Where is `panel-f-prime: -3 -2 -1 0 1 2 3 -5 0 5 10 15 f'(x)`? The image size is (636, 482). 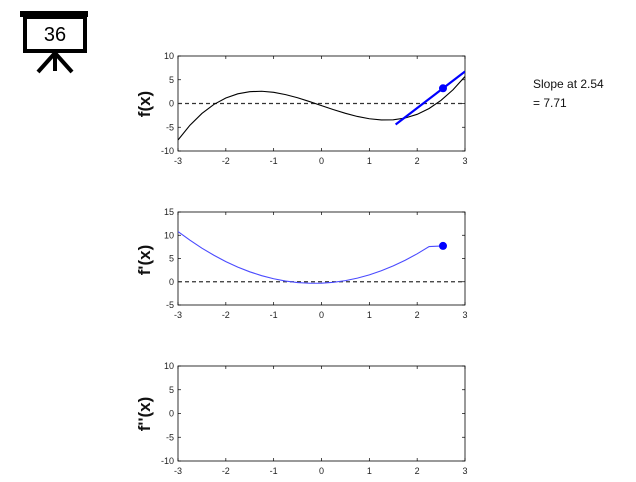
panel-f-prime: -3 -2 -1 0 1 2 3 -5 0 5 10 15 f'(x) is located at coordinates (301, 263).